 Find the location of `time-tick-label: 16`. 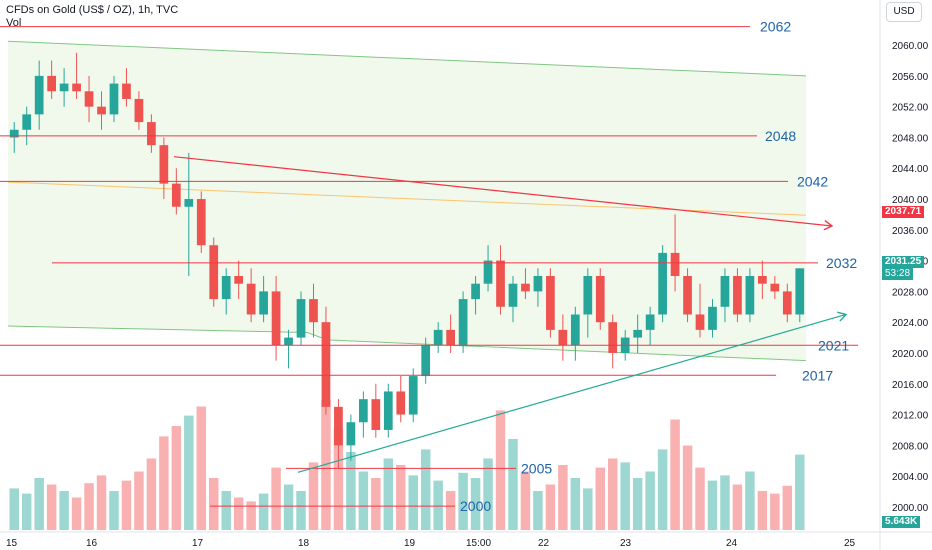

time-tick-label: 16 is located at coordinates (92, 543).